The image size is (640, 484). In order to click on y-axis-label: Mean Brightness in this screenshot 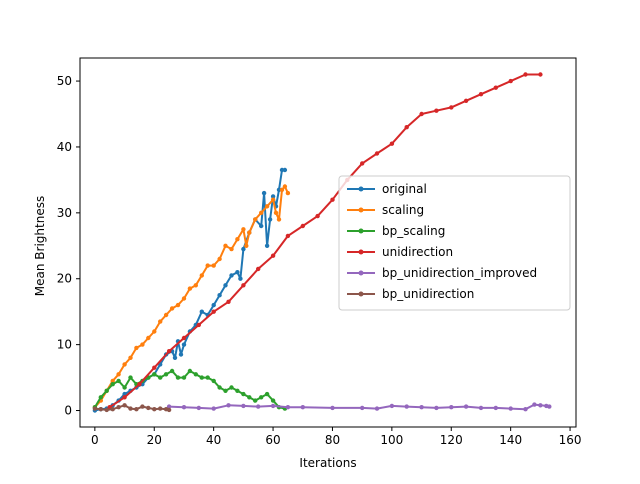, I will do `click(40, 246)`.